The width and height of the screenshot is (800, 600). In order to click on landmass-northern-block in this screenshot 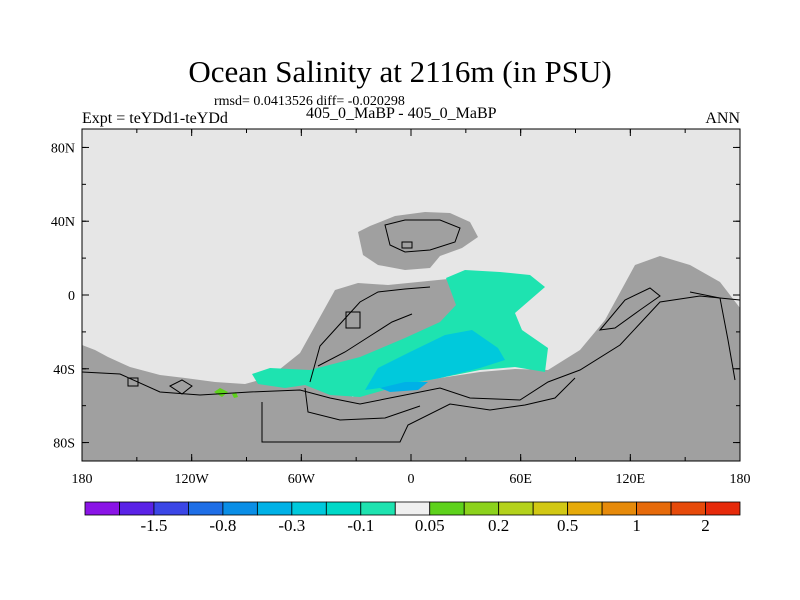, I will do `click(418, 241)`.